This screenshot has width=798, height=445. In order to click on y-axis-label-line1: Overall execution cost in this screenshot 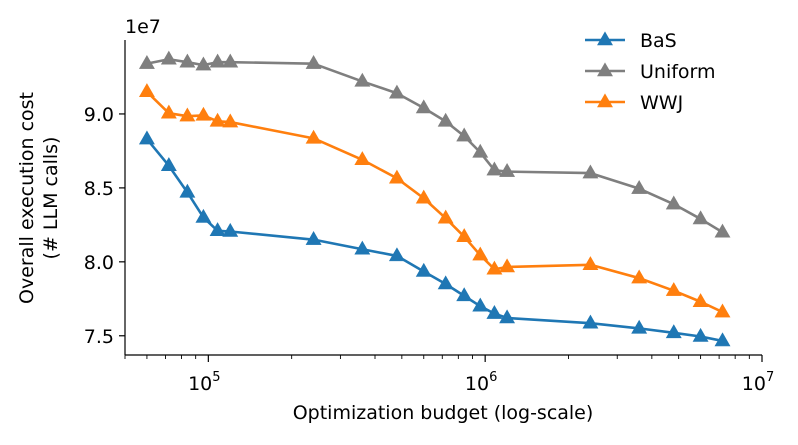, I will do `click(27, 198)`.